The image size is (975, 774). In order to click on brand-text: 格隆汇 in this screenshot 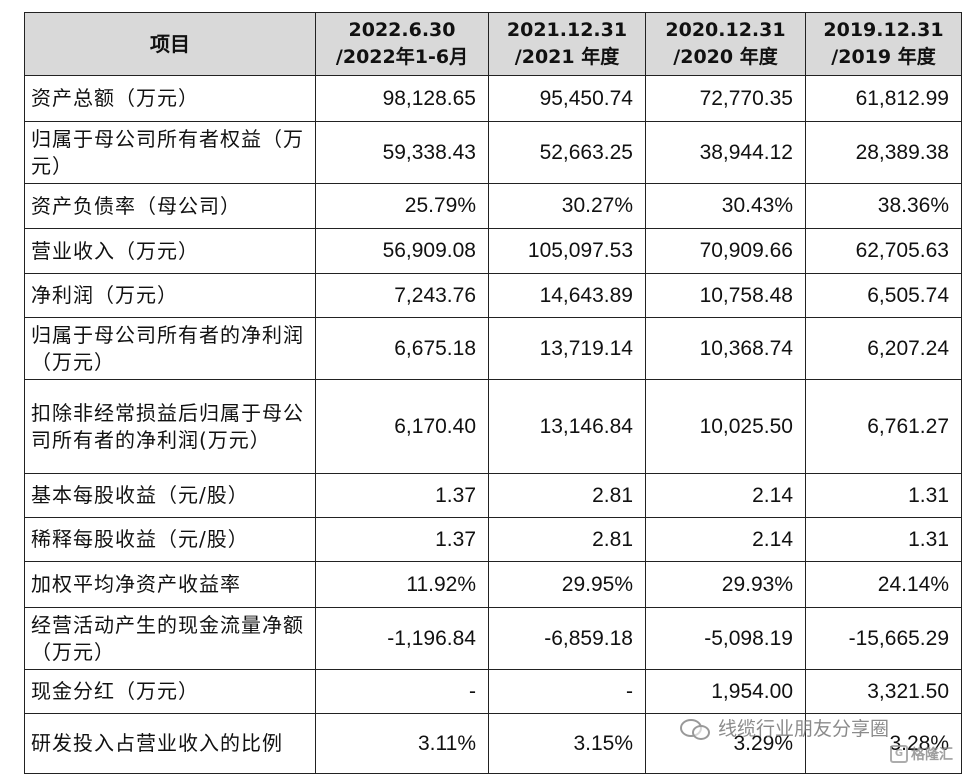, I will do `click(932, 755)`.